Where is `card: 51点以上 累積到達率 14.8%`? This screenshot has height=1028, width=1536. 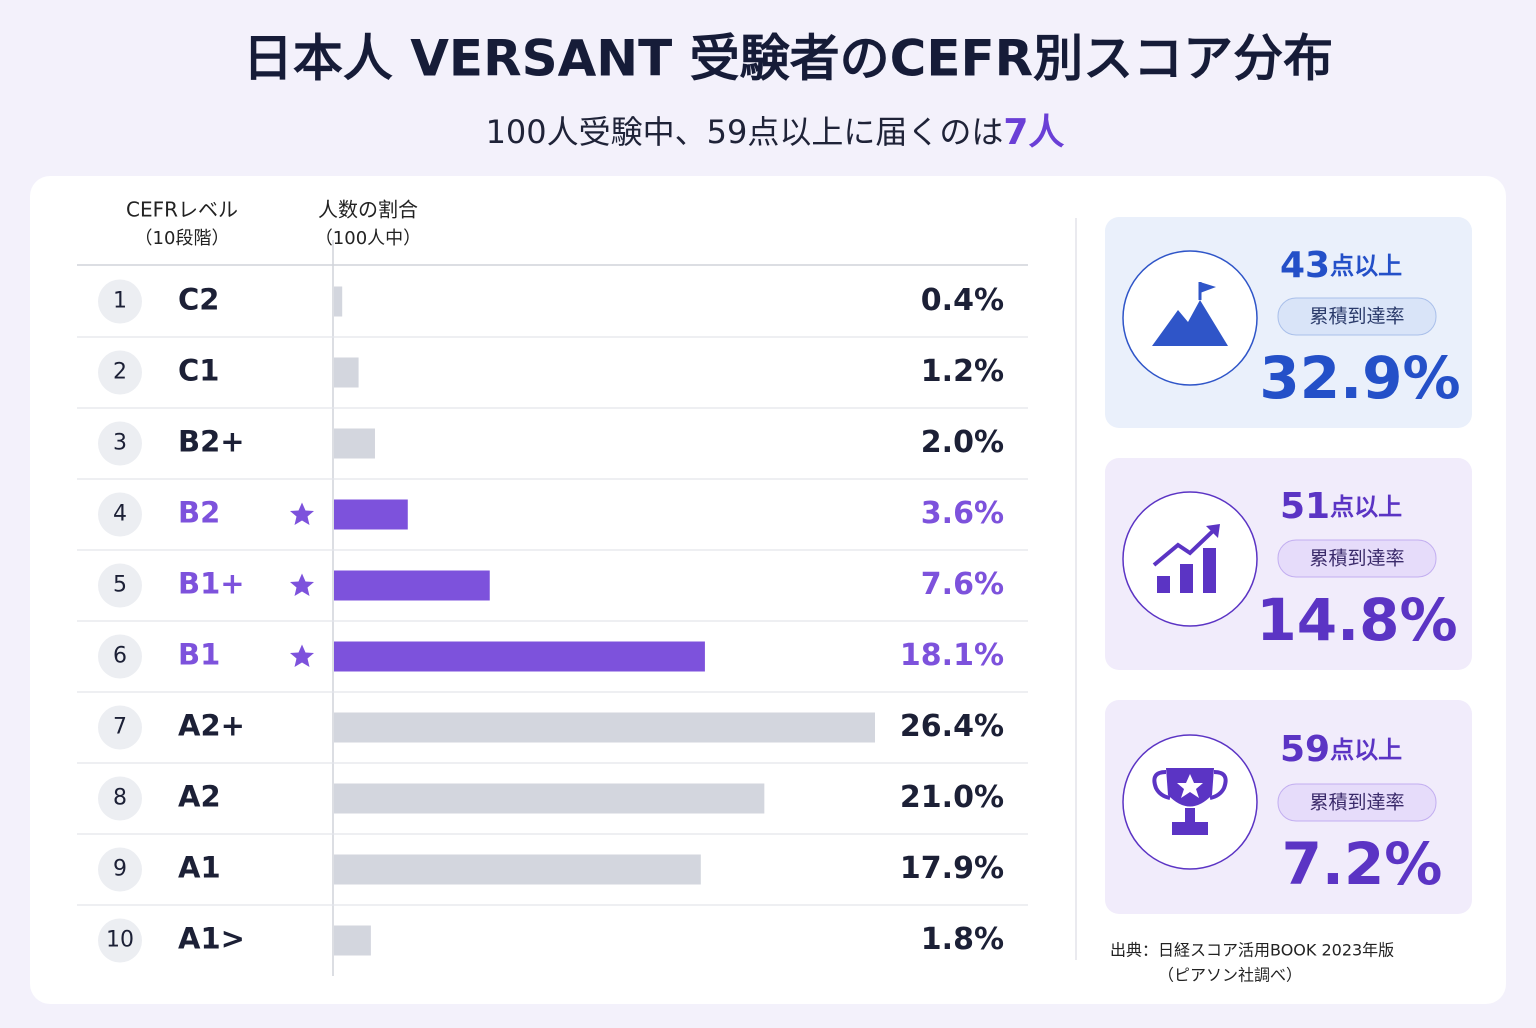 card: 51点以上 累積到達率 14.8% is located at coordinates (1288, 564).